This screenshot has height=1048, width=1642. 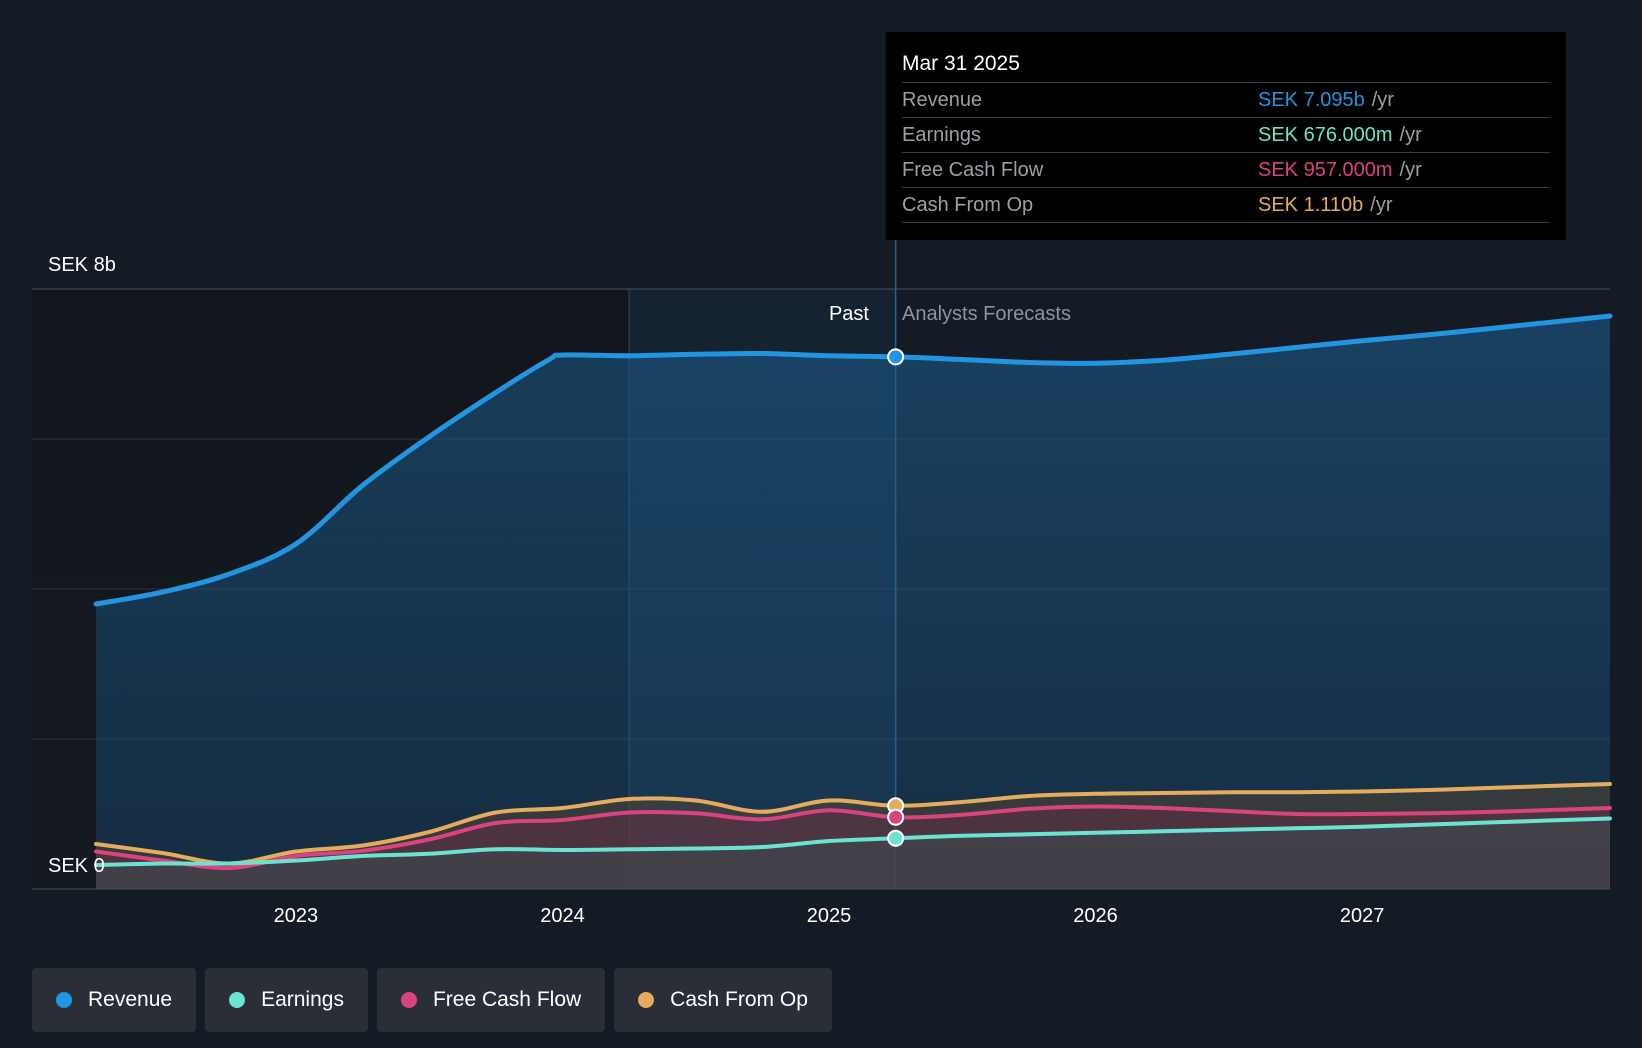 I want to click on tooltip-series-value: SEK 957.000m, so click(x=1325, y=169).